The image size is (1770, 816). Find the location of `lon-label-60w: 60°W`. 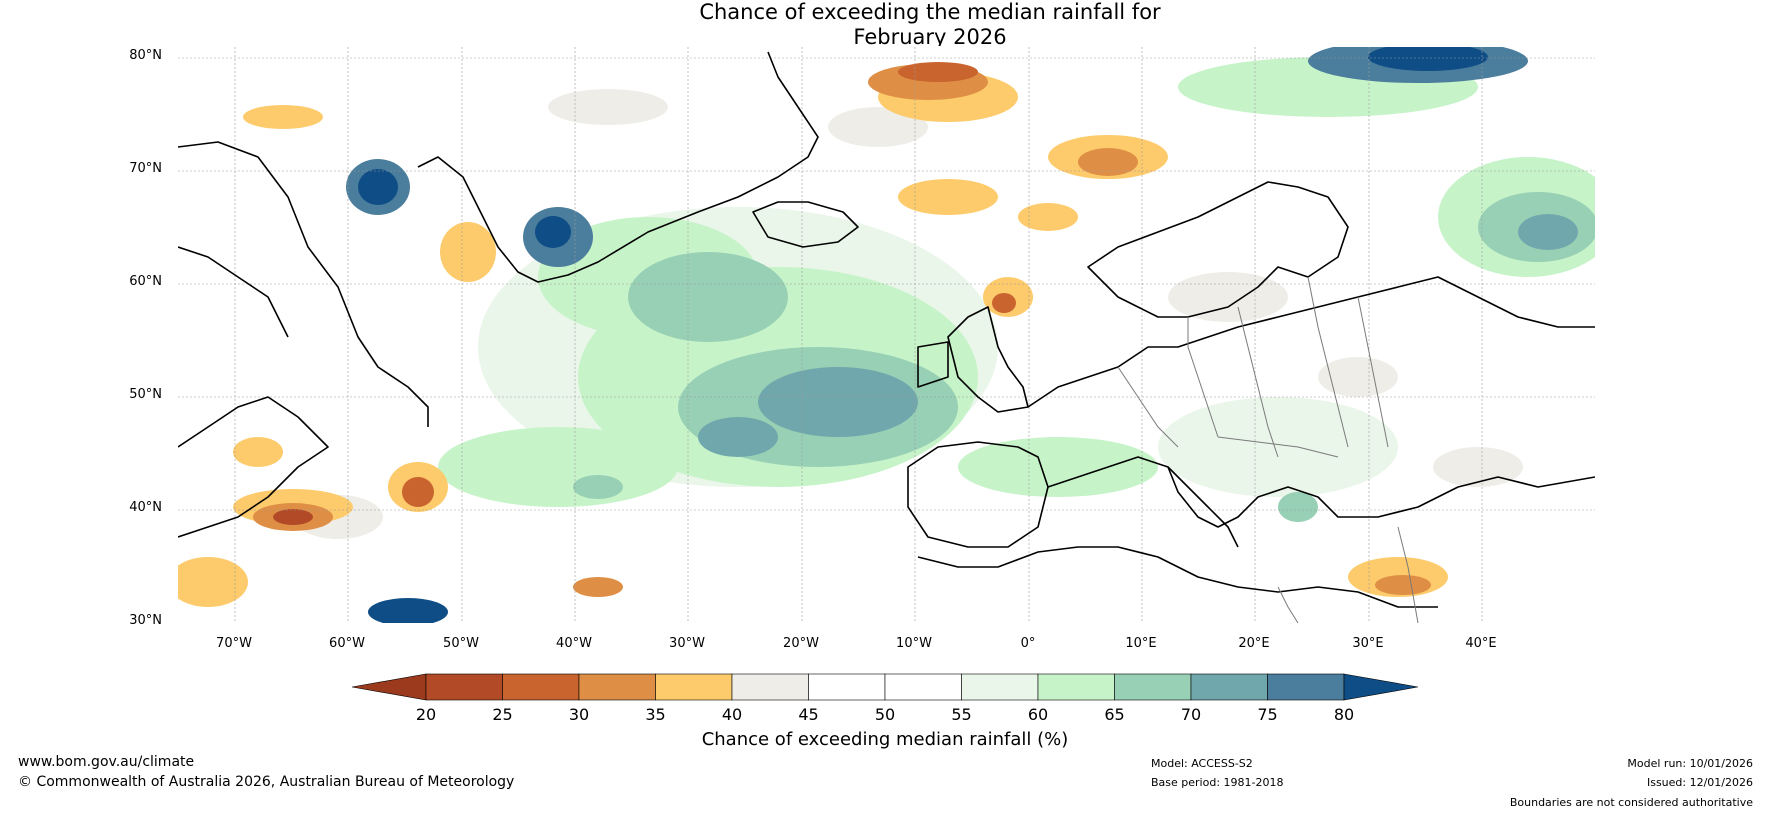

lon-label-60w: 60°W is located at coordinates (347, 643).